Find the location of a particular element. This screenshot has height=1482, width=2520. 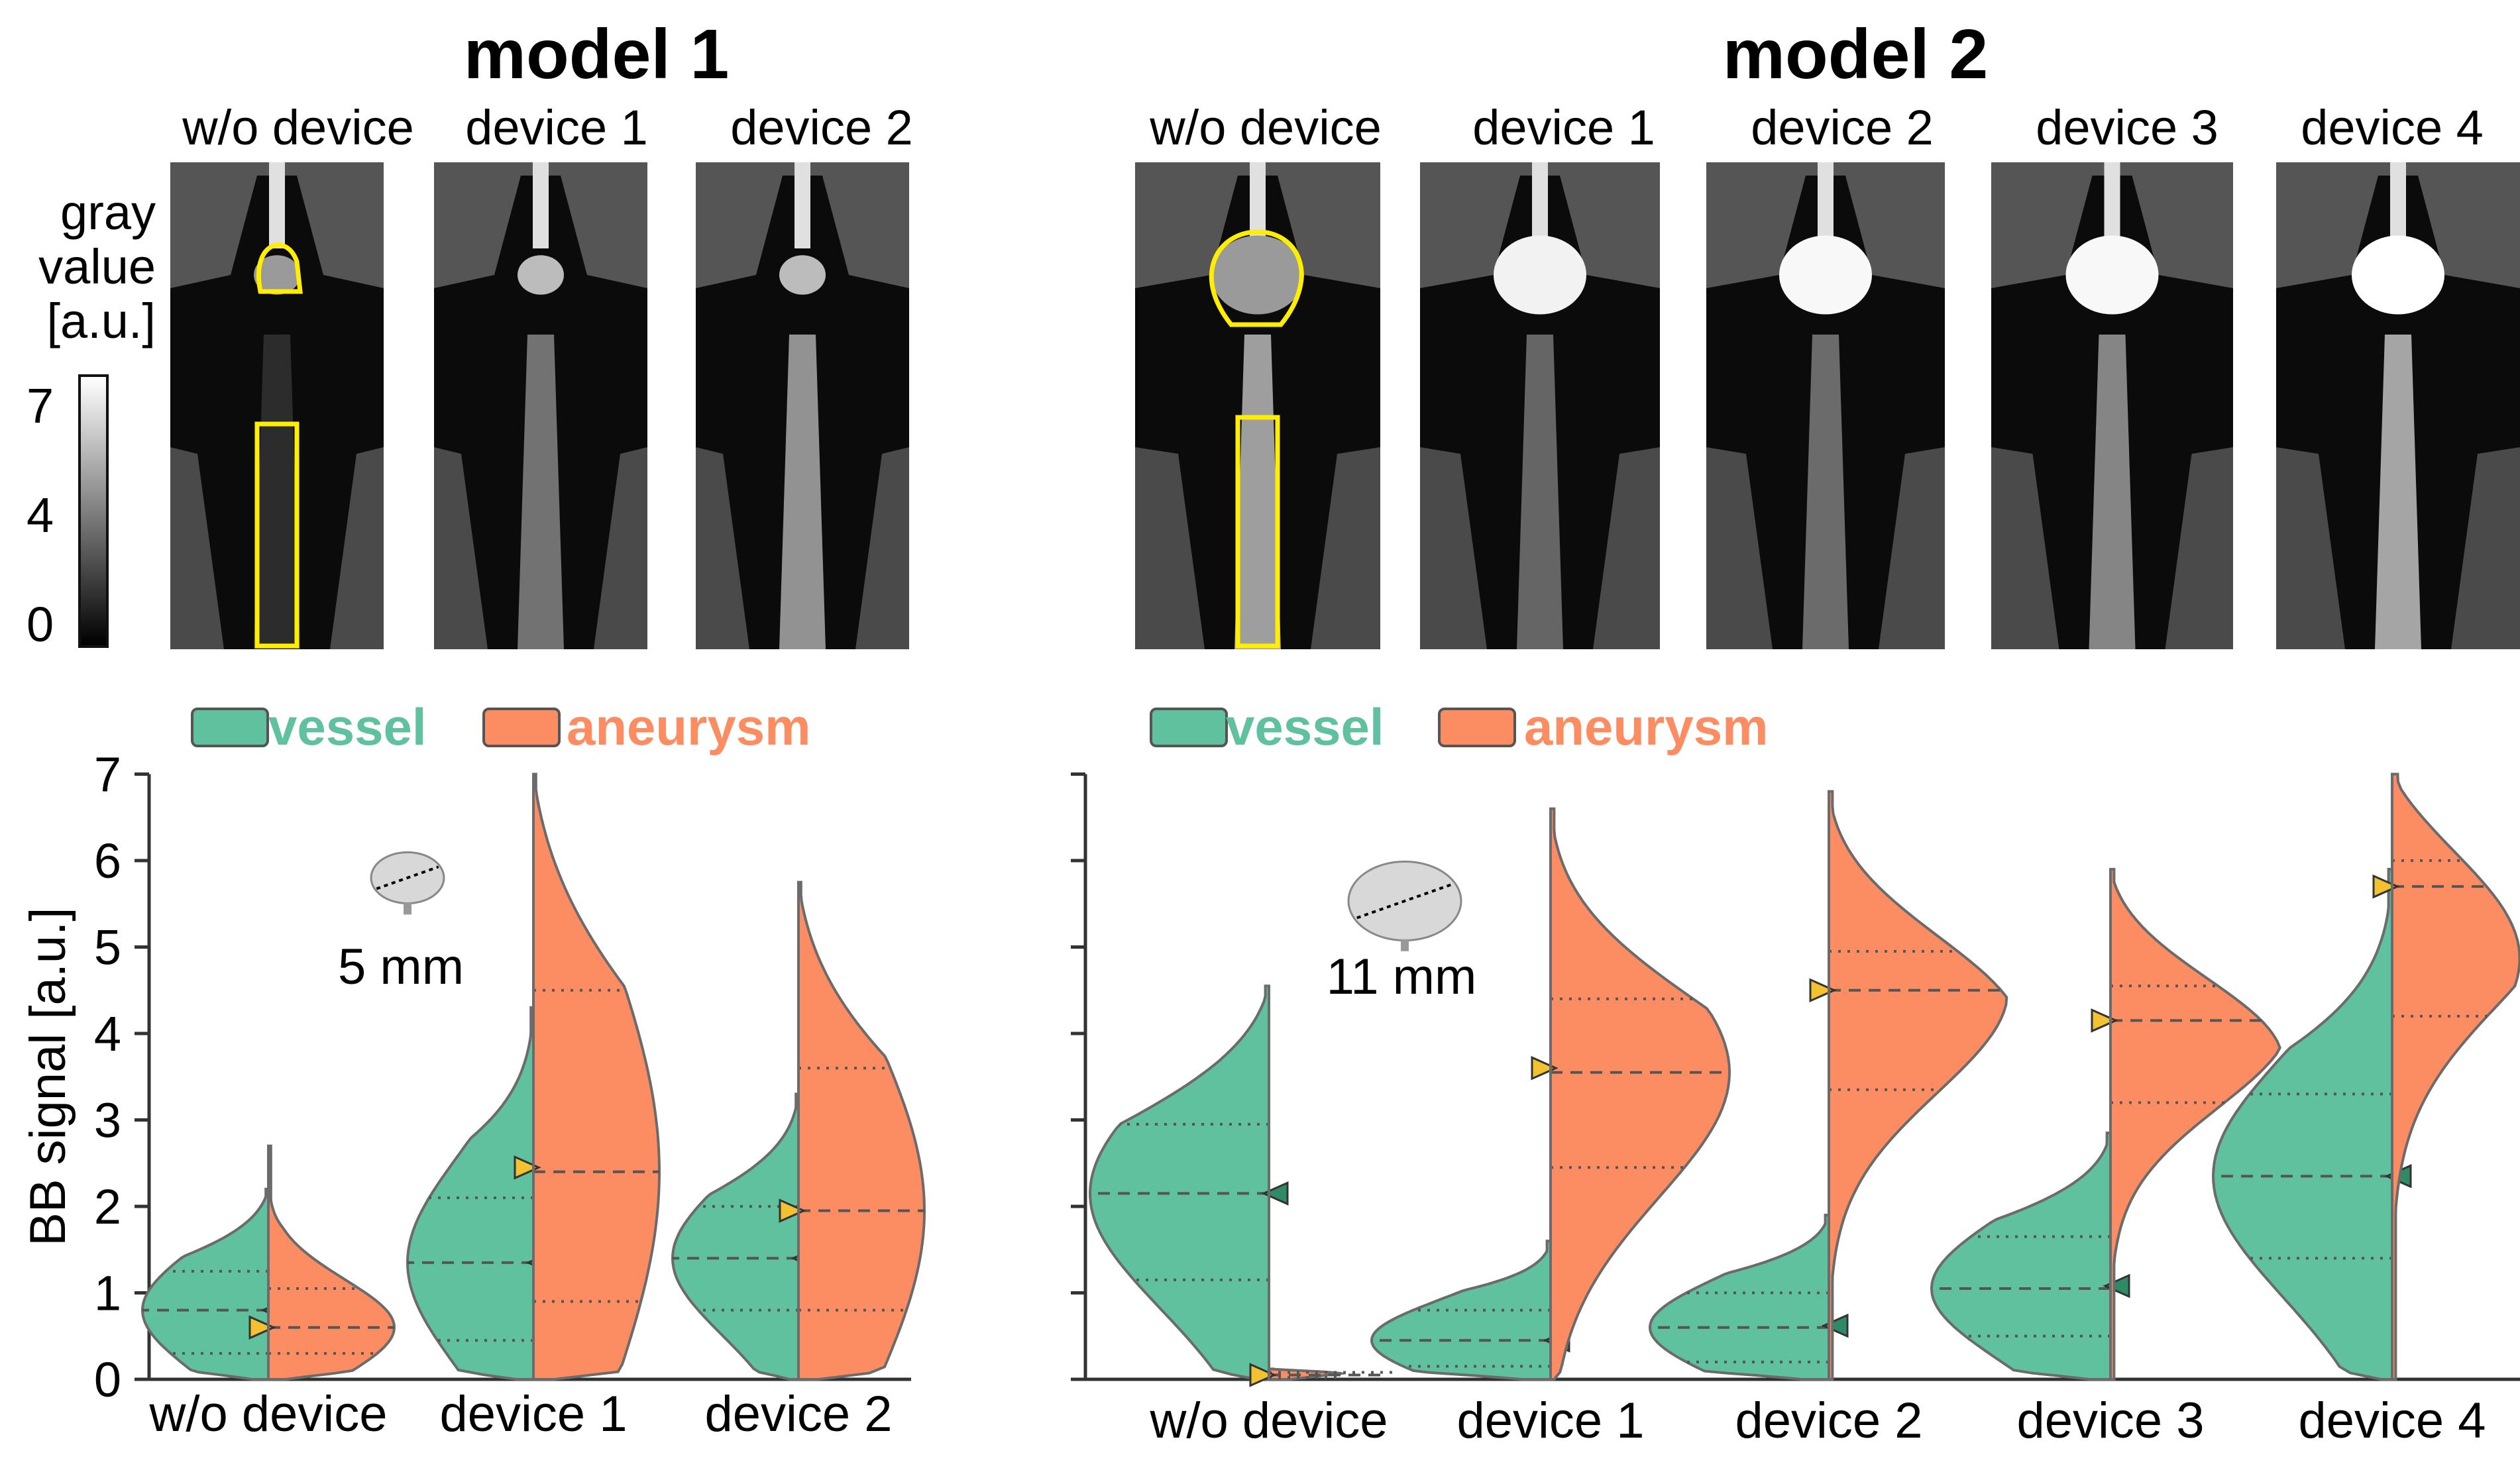

model2-legend-vessel-swatch is located at coordinates (1189, 727).